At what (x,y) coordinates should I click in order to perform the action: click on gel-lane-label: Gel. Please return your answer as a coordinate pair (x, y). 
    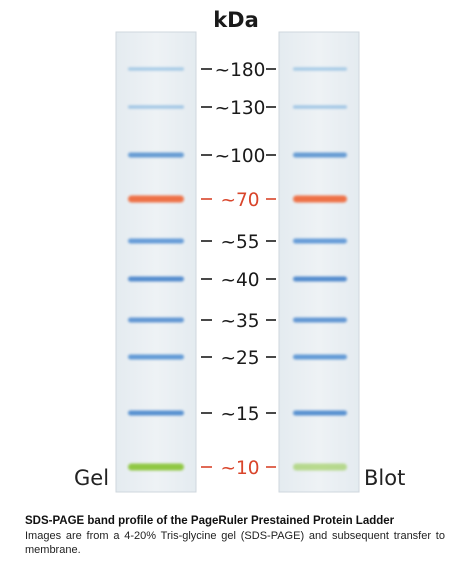
    Looking at the image, I should click on (92, 478).